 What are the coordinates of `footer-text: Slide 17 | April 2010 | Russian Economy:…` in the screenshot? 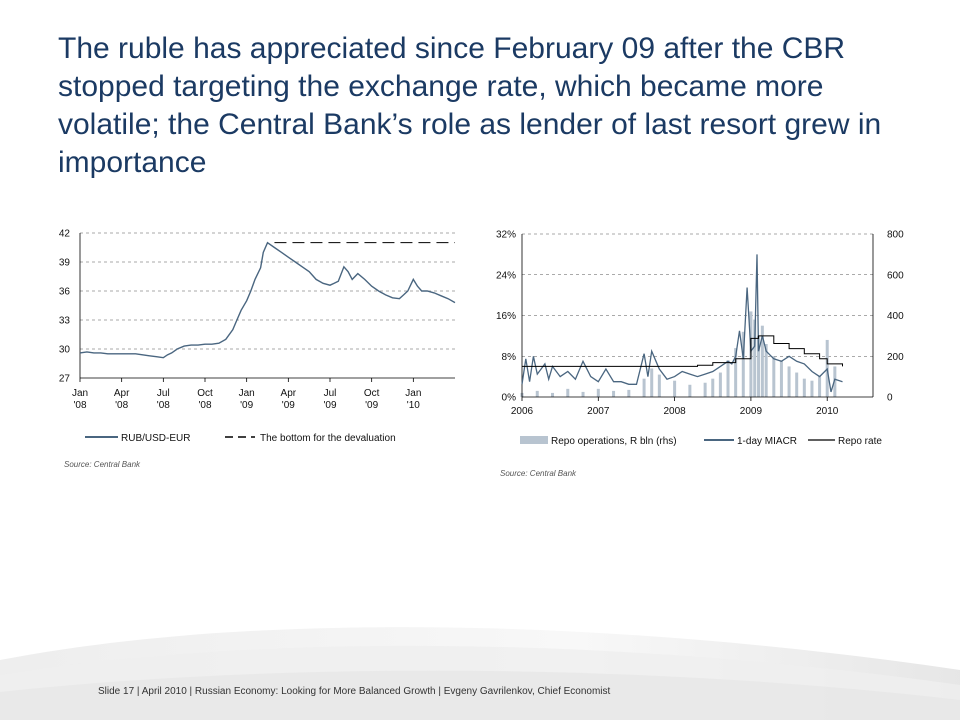 It's located at (354, 691).